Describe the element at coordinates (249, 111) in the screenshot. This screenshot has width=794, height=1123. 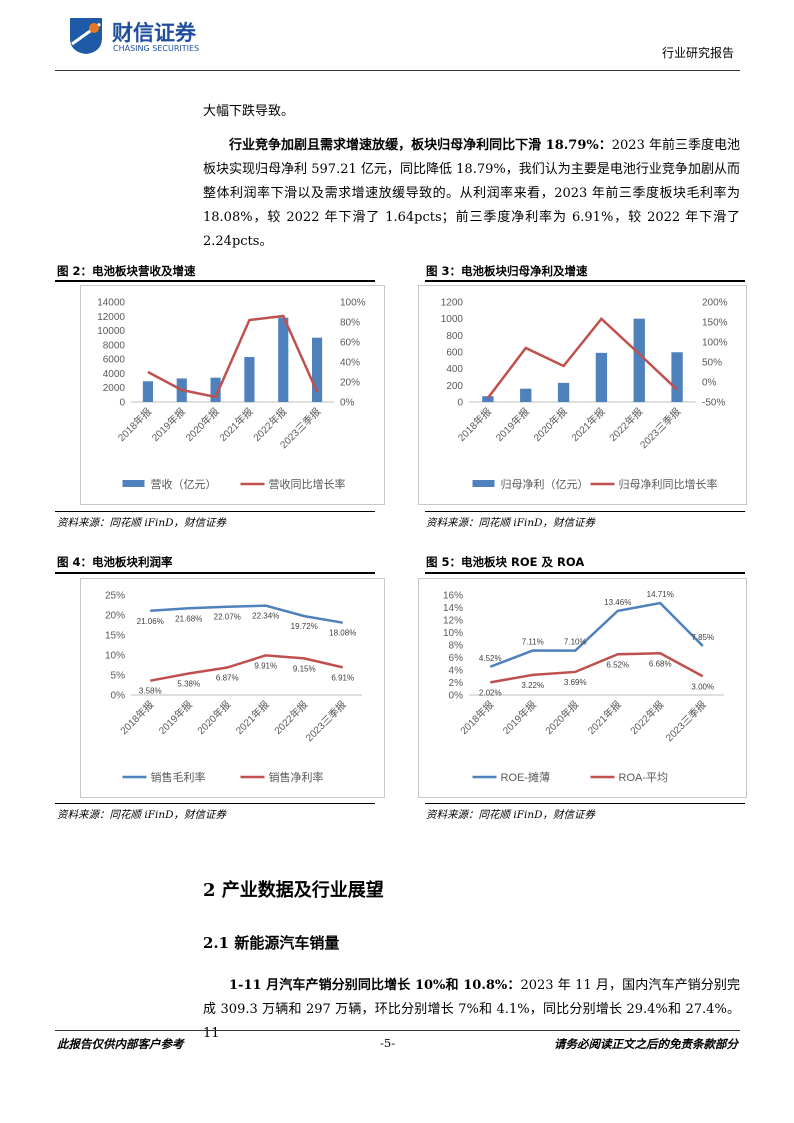
I see `paragraph: 大幅下跌导致。` at that location.